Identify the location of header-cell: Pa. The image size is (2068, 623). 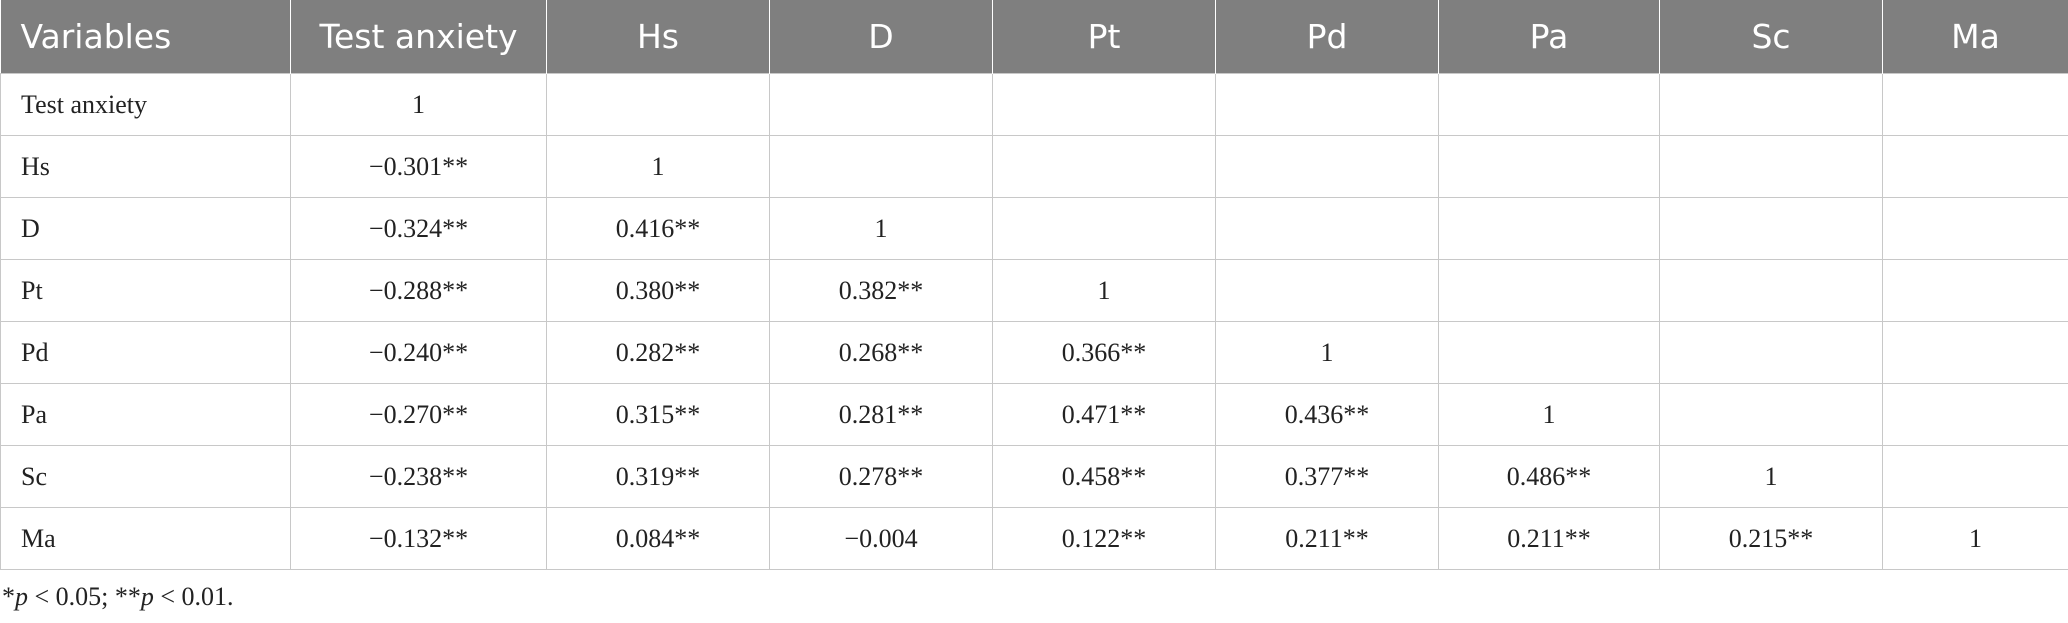
(1549, 37).